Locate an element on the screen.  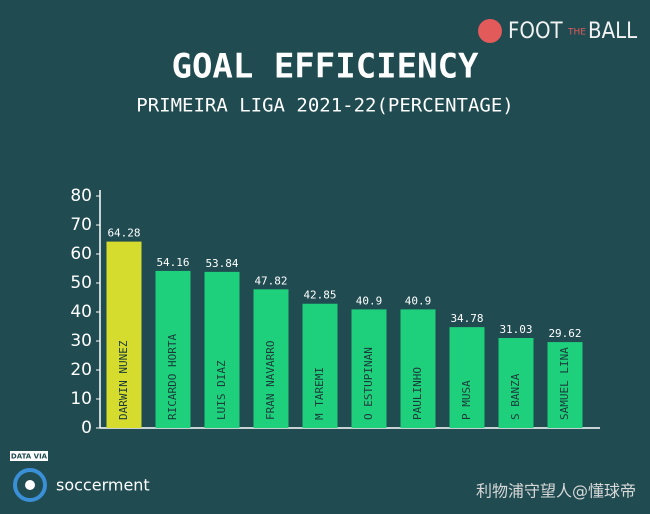
chart-subtitle: PRIMEIRA LIGA 2021-22(PERCENTAGE) is located at coordinates (325, 106).